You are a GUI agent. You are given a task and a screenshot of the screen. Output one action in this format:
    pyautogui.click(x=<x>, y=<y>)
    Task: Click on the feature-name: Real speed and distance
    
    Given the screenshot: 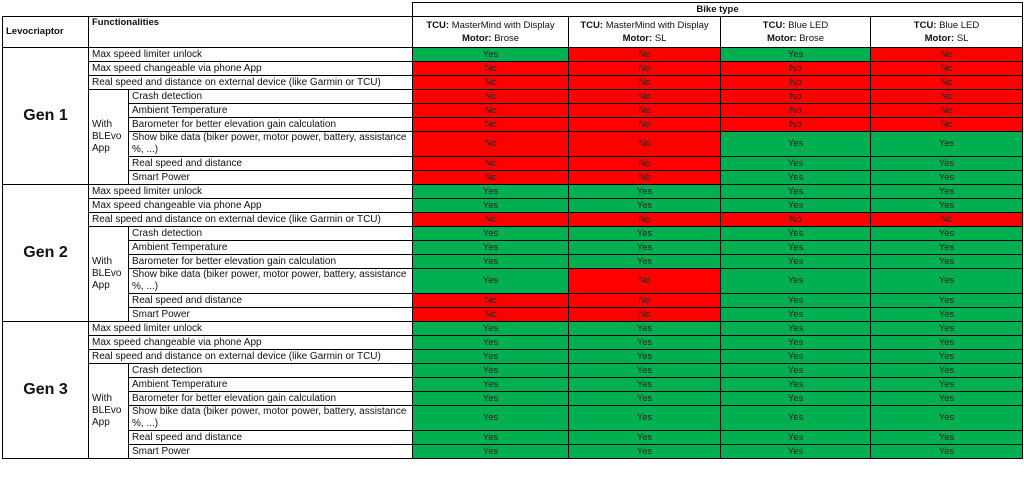 What is the action you would take?
    pyautogui.click(x=270, y=437)
    